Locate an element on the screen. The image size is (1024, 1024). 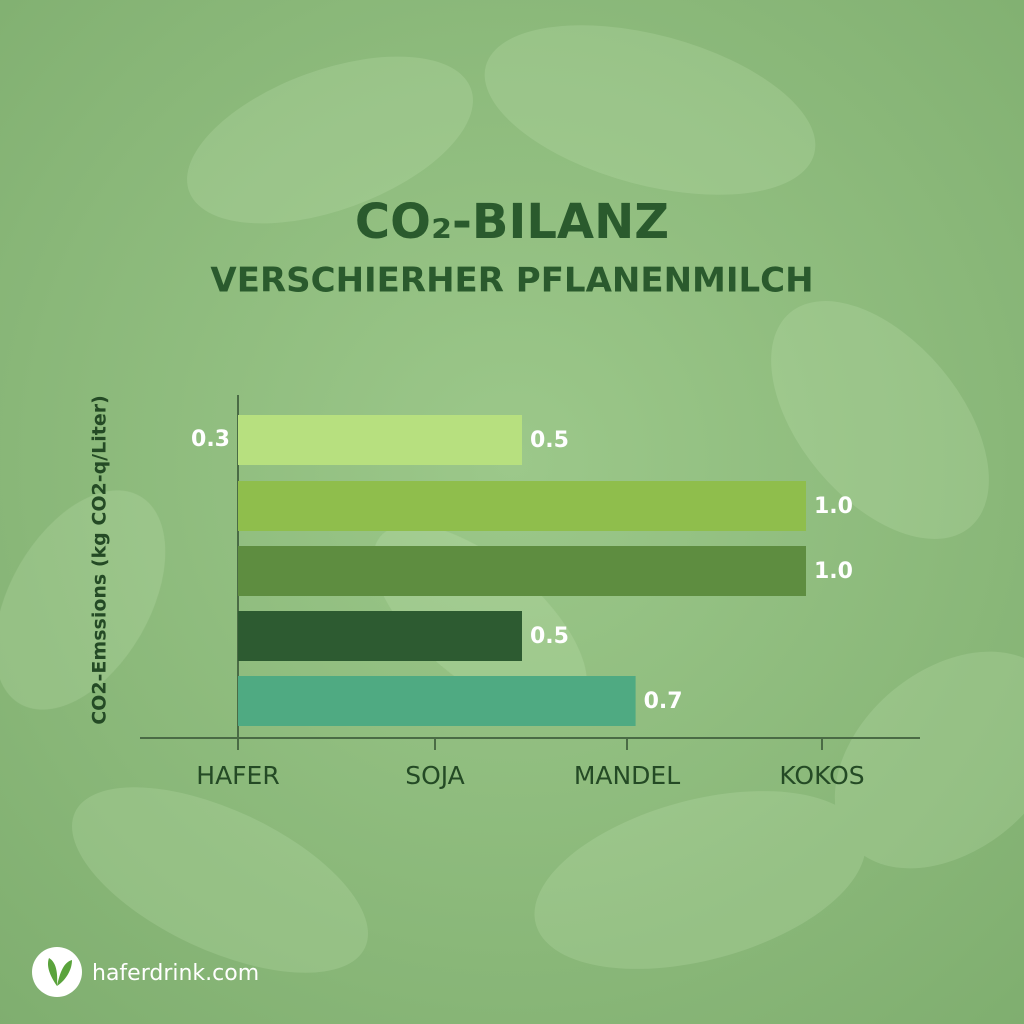
annotation: 0.3 is located at coordinates (210, 439).